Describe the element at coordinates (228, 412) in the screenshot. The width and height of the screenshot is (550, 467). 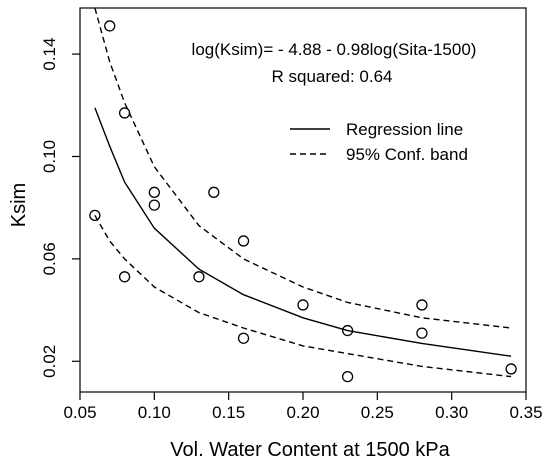
I see `x-tick-label: 0.15` at that location.